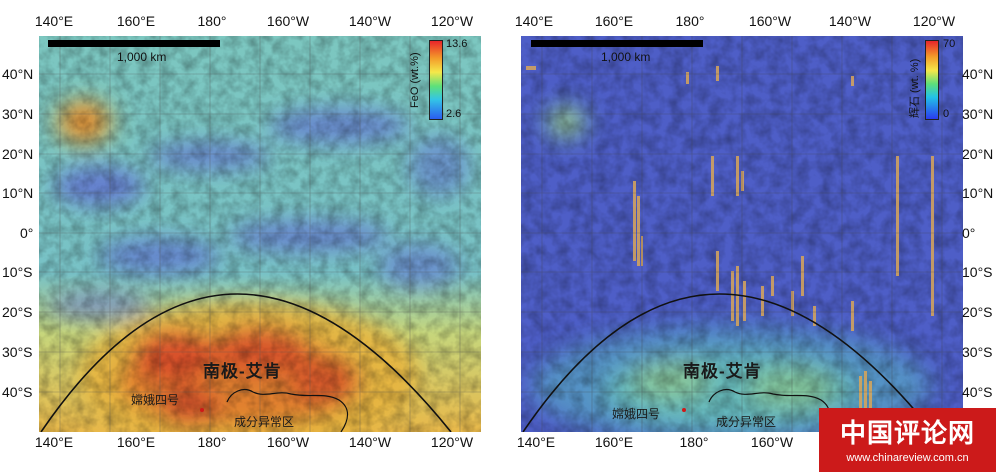  What do you see at coordinates (457, 44) in the screenshot?
I see `colorbar-max: 13.6` at bounding box center [457, 44].